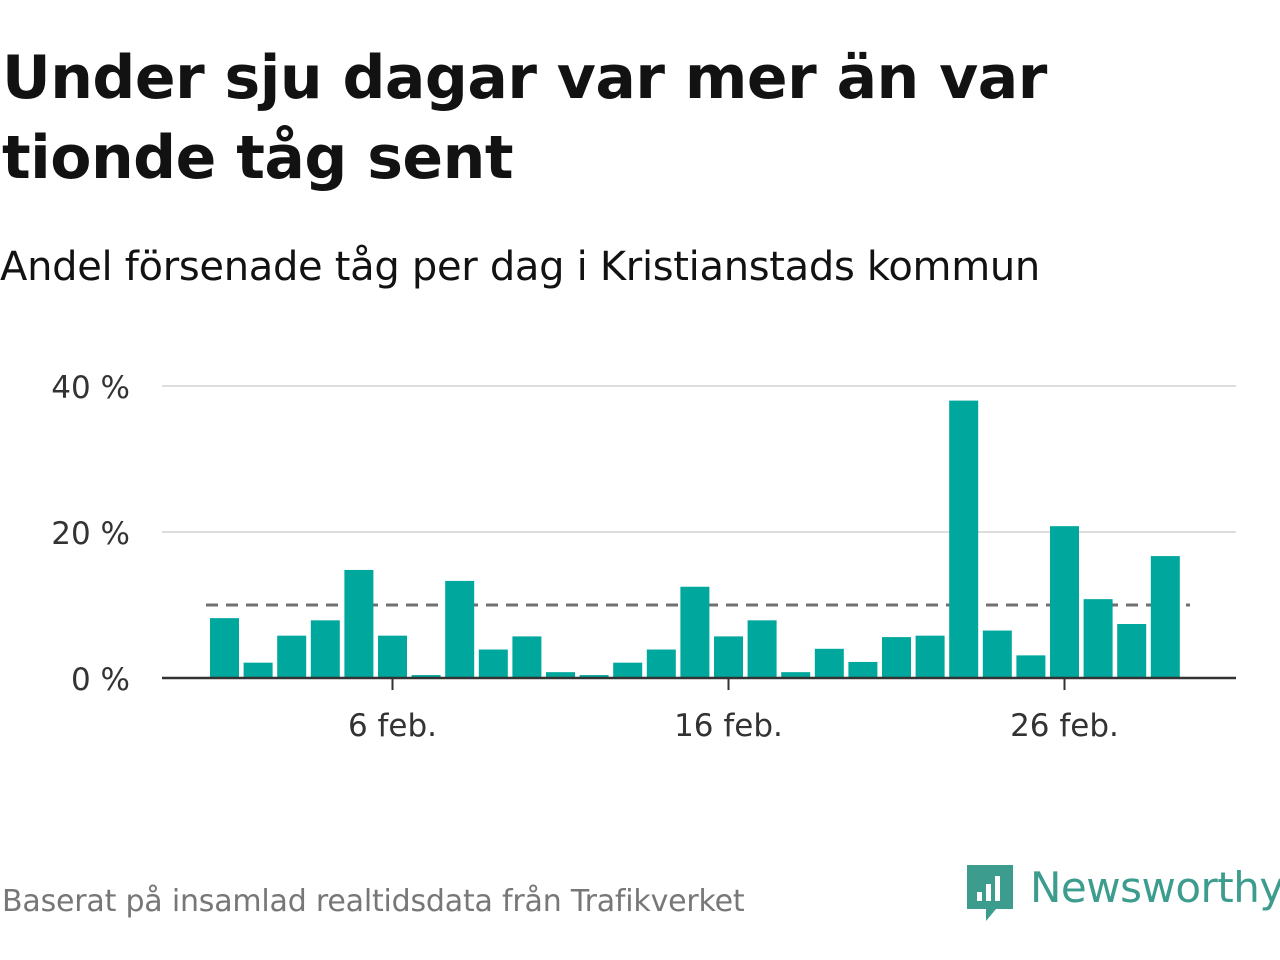 This screenshot has width=1280, height=960. I want to click on grid-layer, so click(699, 459).